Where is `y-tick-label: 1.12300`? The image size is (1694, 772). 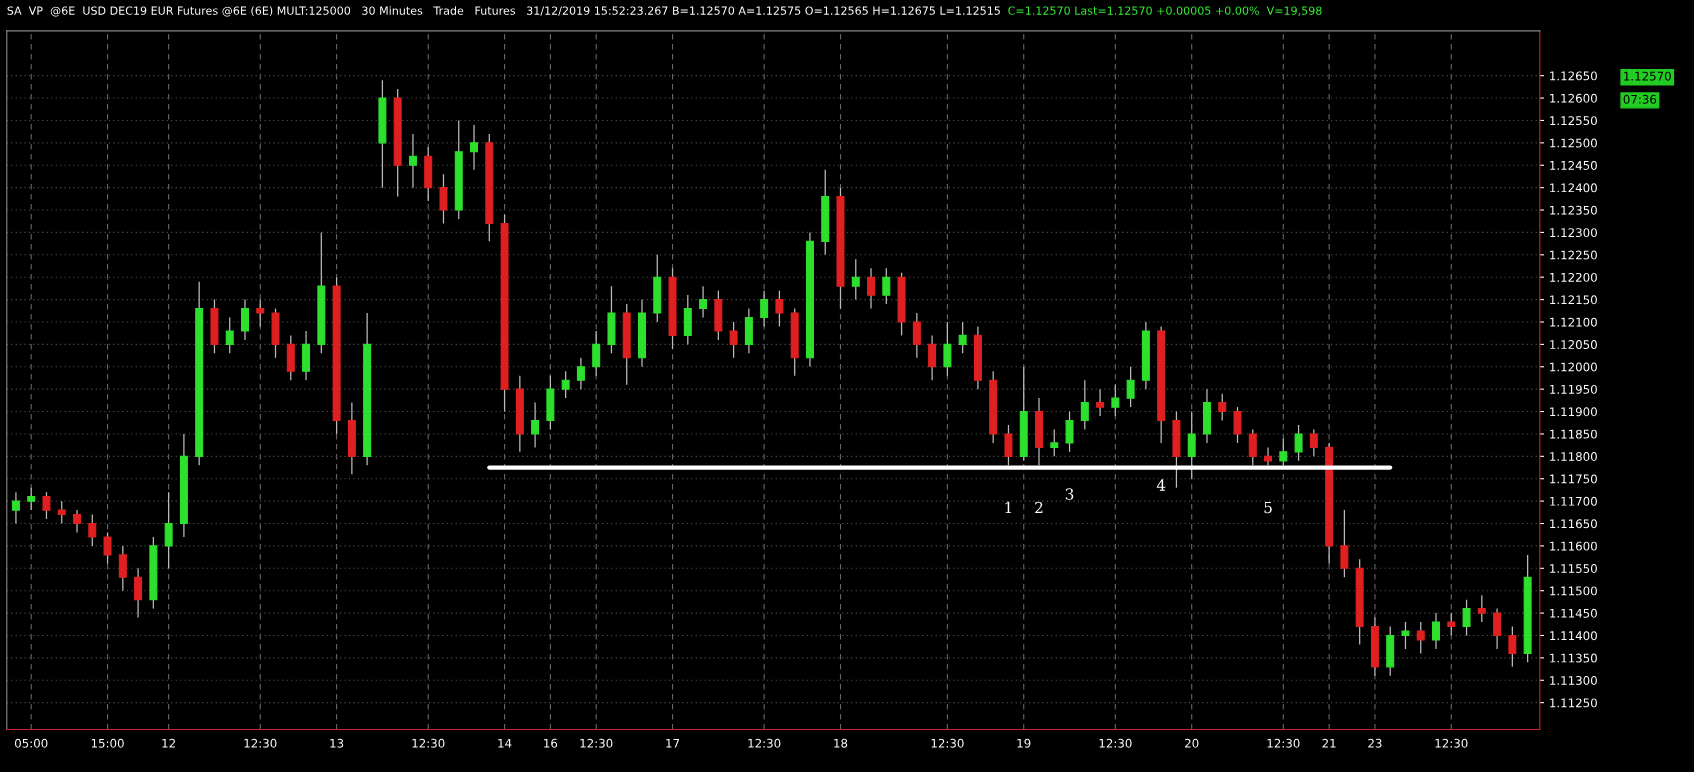
y-tick-label: 1.12300 is located at coordinates (1573, 233).